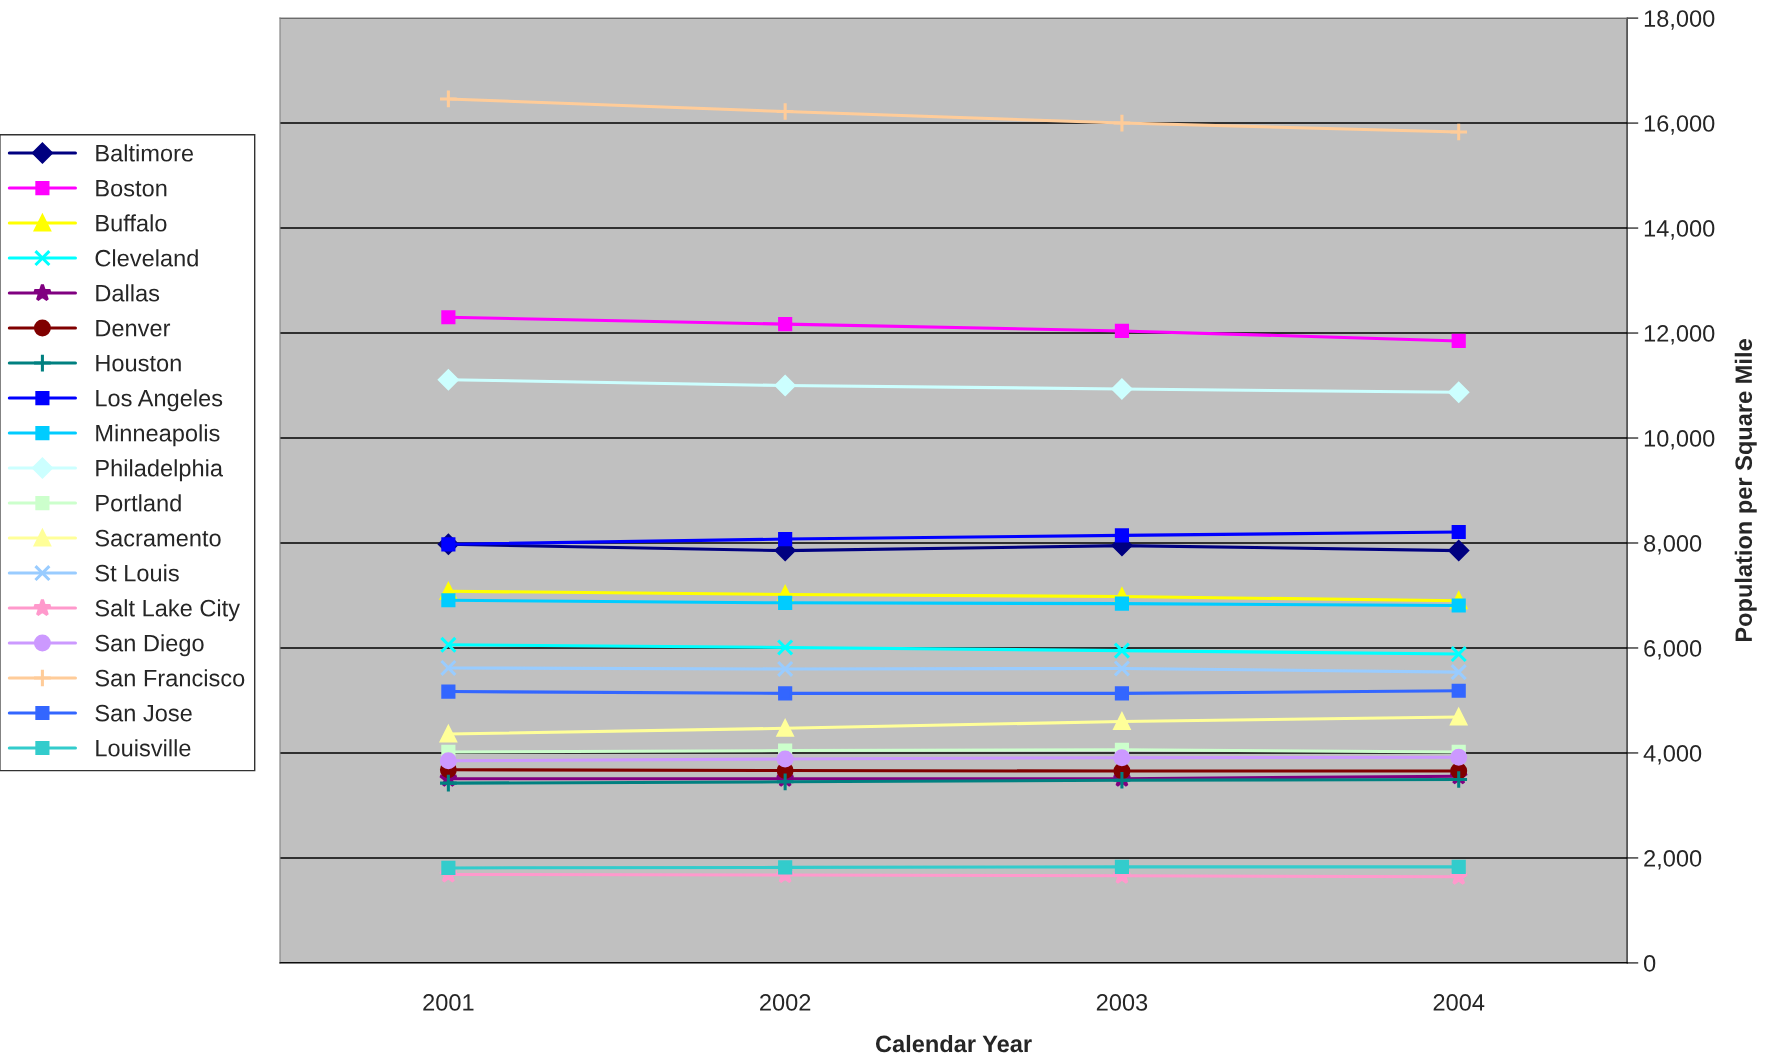 The width and height of the screenshot is (1789, 1064). Describe the element at coordinates (149, 645) in the screenshot. I see `legend-label: San Diego` at that location.